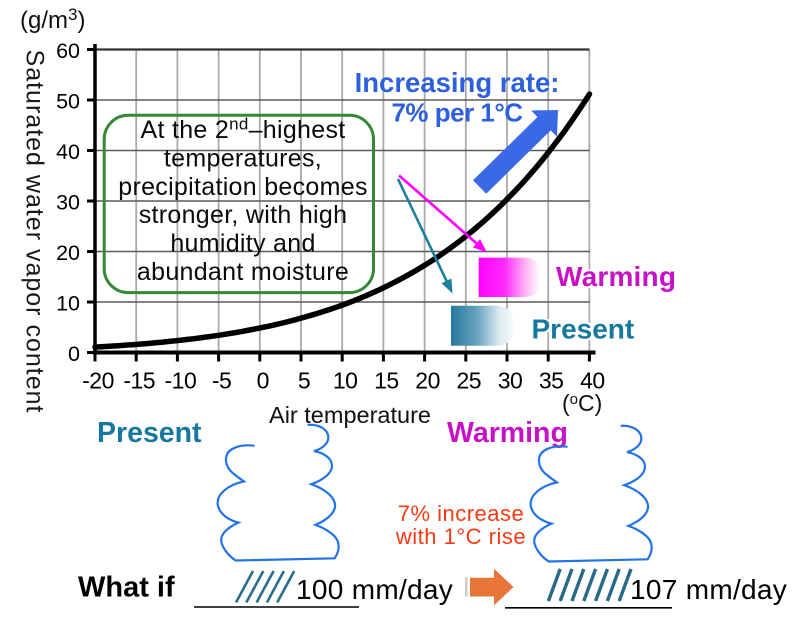 The height and width of the screenshot is (619, 800). What do you see at coordinates (35, 232) in the screenshot?
I see `svg-text: Saturated water vapor content` at bounding box center [35, 232].